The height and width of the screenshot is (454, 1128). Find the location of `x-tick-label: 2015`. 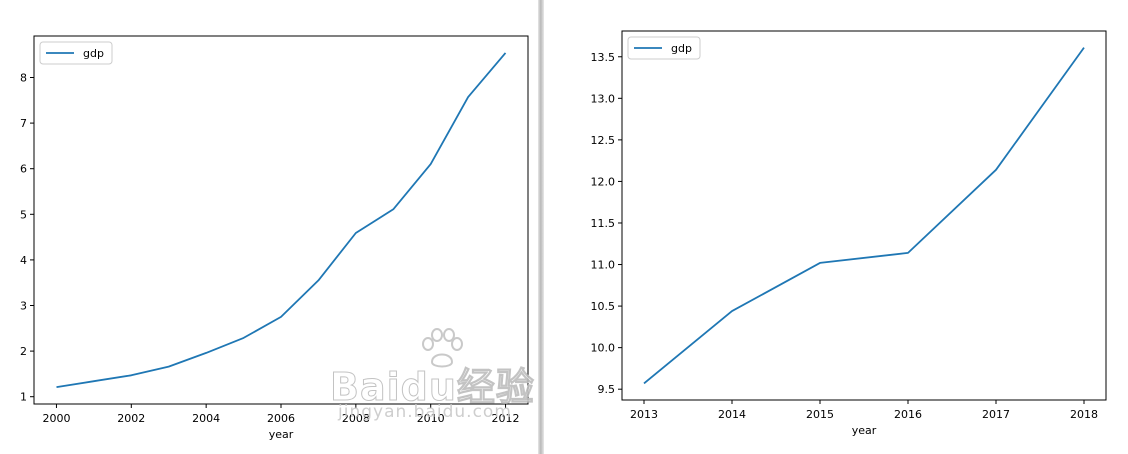

x-tick-label: 2015 is located at coordinates (820, 414).